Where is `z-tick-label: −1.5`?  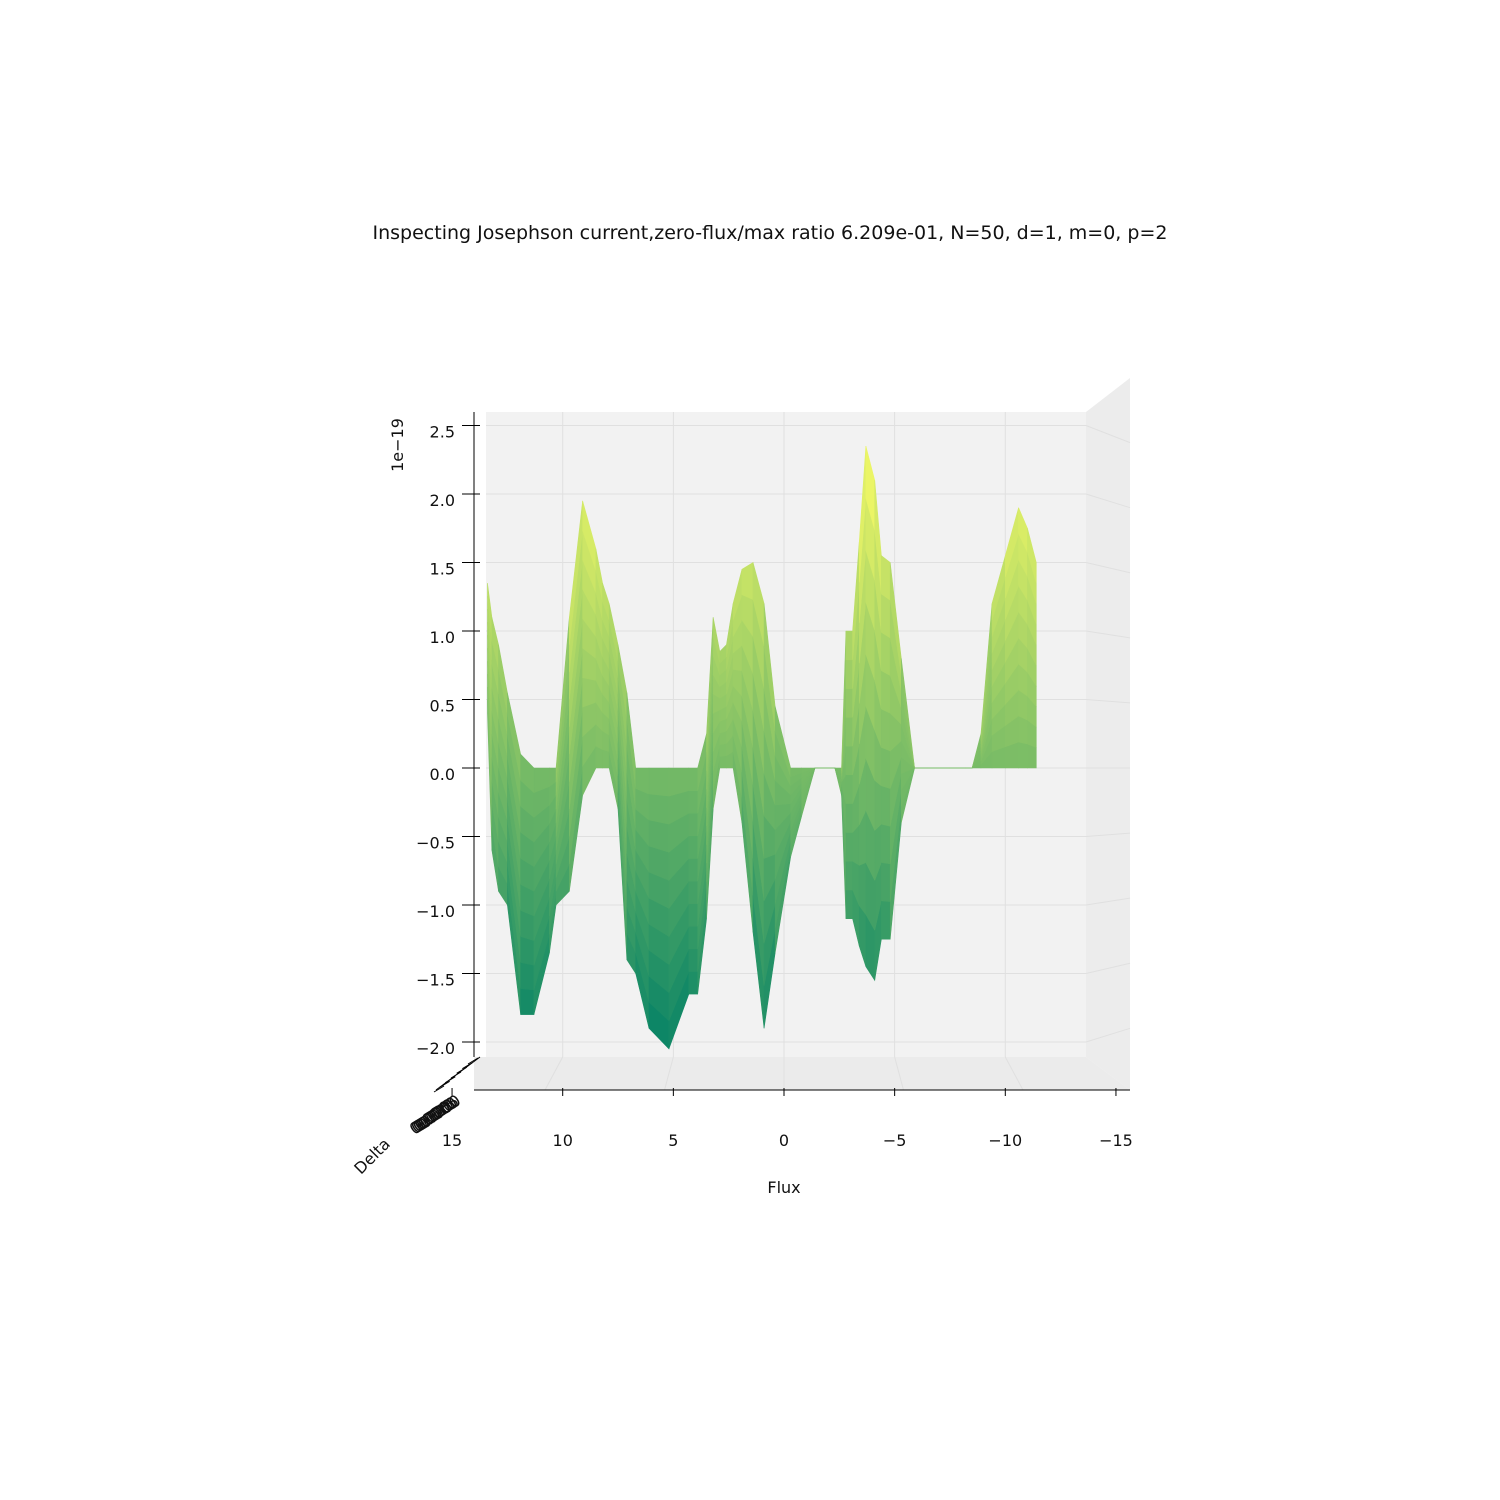
z-tick-label: −1.5 is located at coordinates (435, 980).